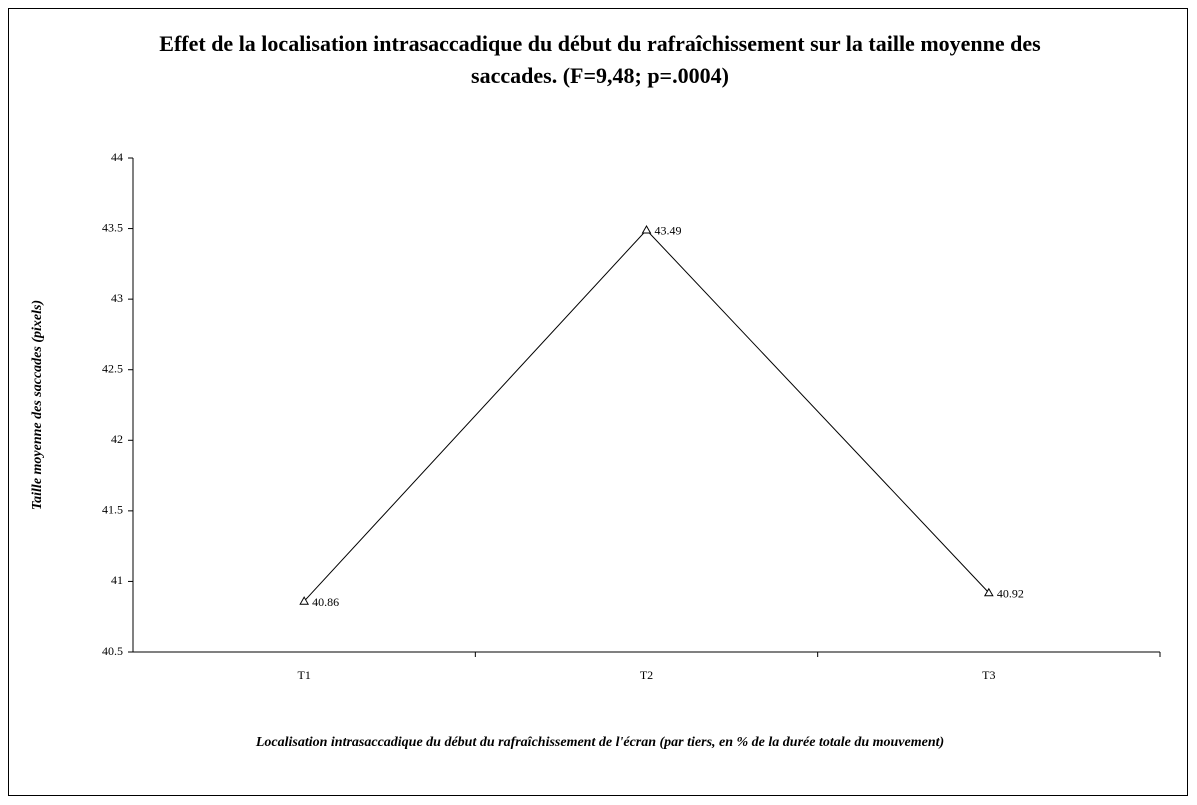 This screenshot has width=1197, height=805. I want to click on data-label: 40.86, so click(325, 602).